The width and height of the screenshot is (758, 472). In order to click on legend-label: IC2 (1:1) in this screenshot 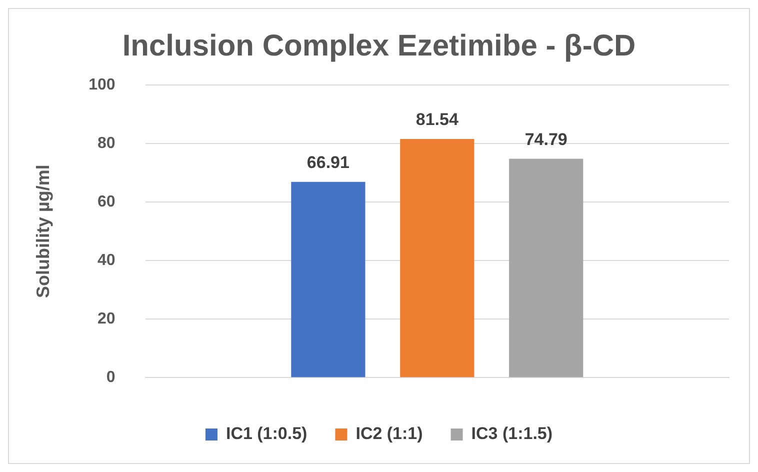, I will do `click(389, 434)`.